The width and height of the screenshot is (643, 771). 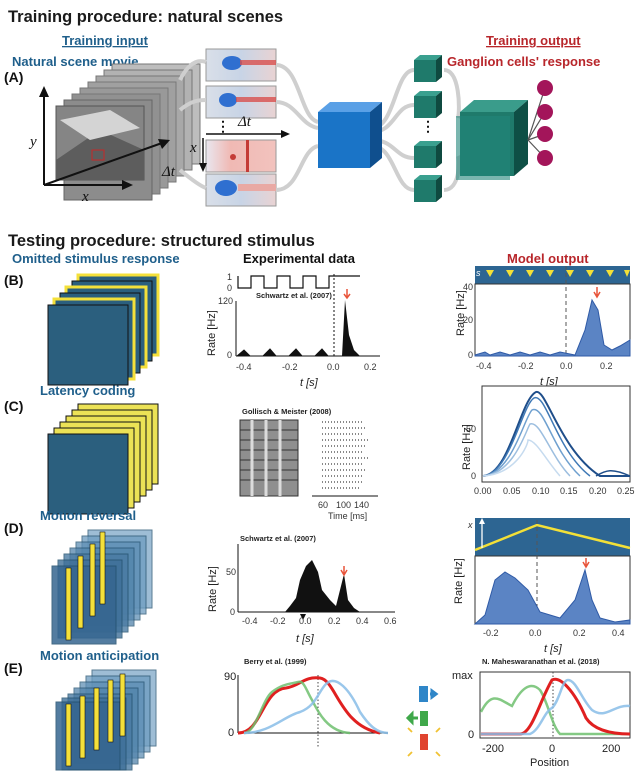 What do you see at coordinates (32, 142) in the screenshot?
I see `axis-y-label: y` at bounding box center [32, 142].